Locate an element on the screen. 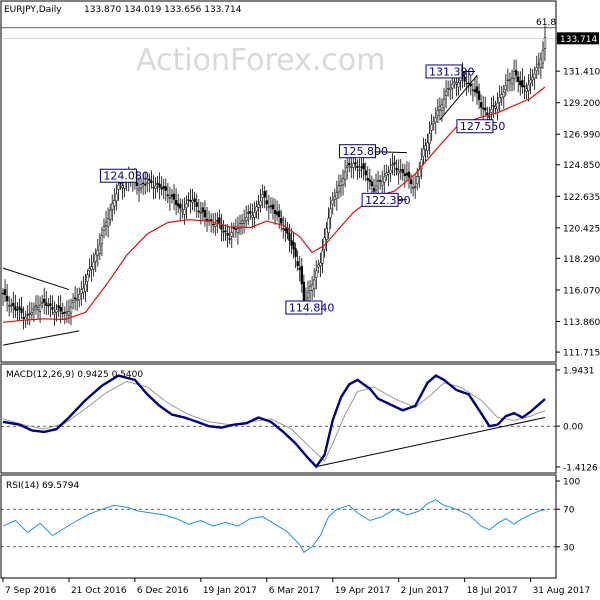 The height and width of the screenshot is (600, 600). macd-ytick-label: 1.9431 is located at coordinates (579, 372).